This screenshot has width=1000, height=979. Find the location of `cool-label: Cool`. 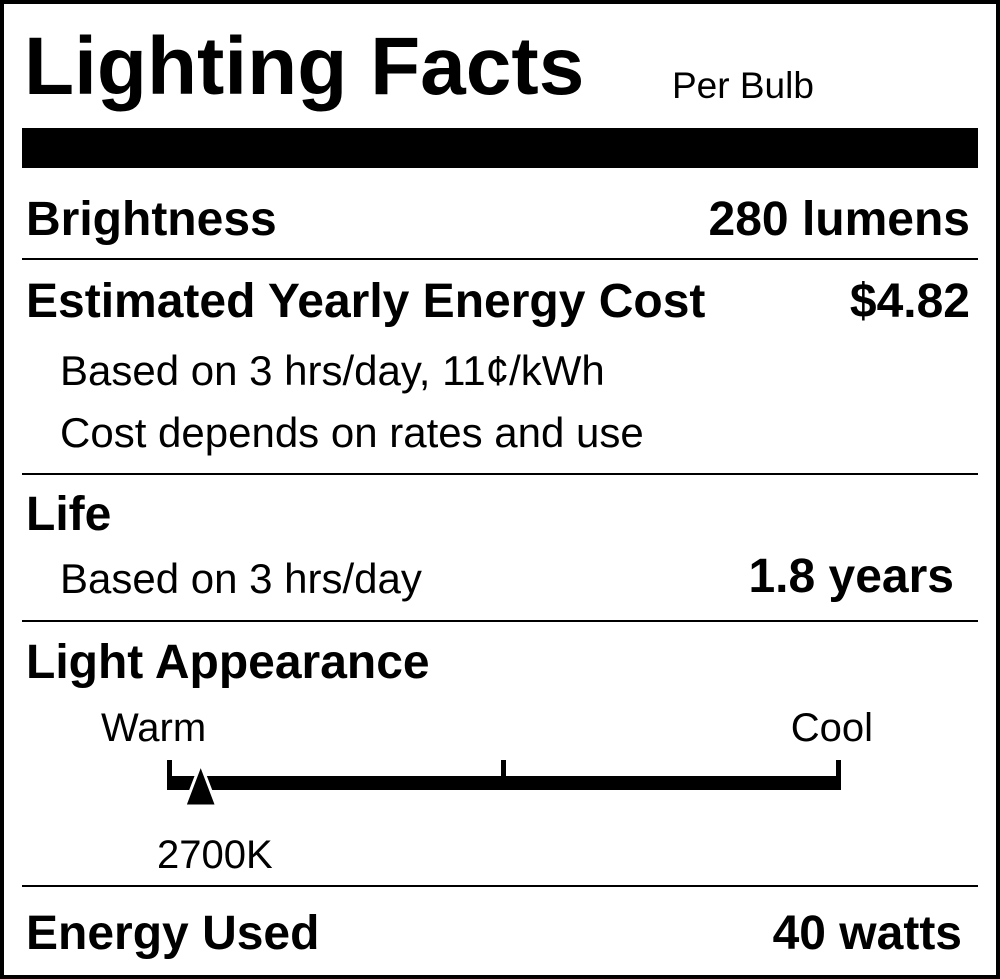

cool-label: Cool is located at coordinates (831, 728).